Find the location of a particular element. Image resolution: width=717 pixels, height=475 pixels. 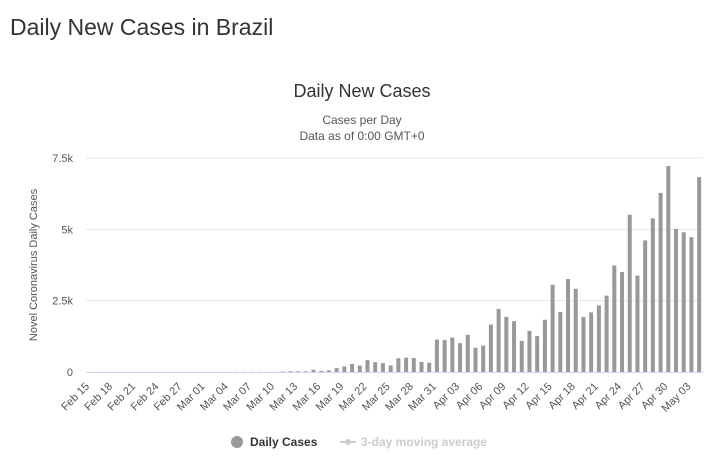

legend-daily-cases-marker is located at coordinates (237, 442).